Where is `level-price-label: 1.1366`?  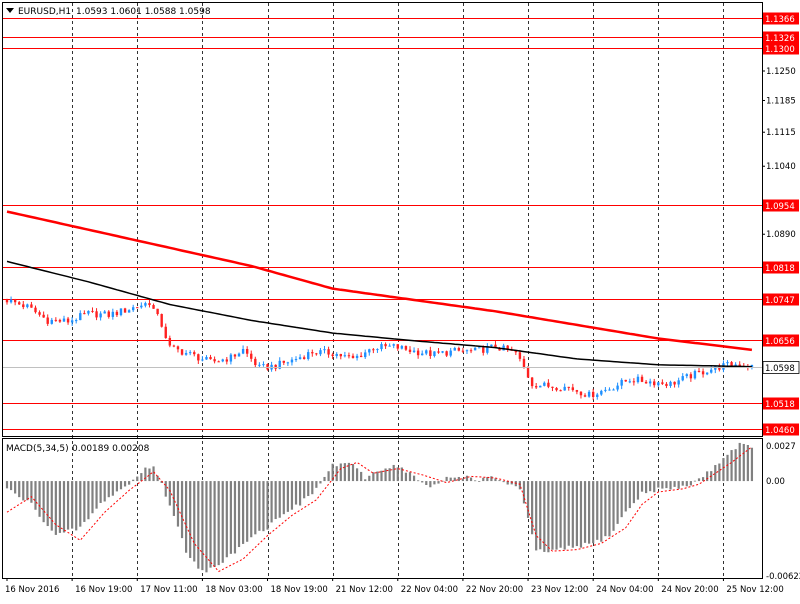
level-price-label: 1.1366 is located at coordinates (780, 20).